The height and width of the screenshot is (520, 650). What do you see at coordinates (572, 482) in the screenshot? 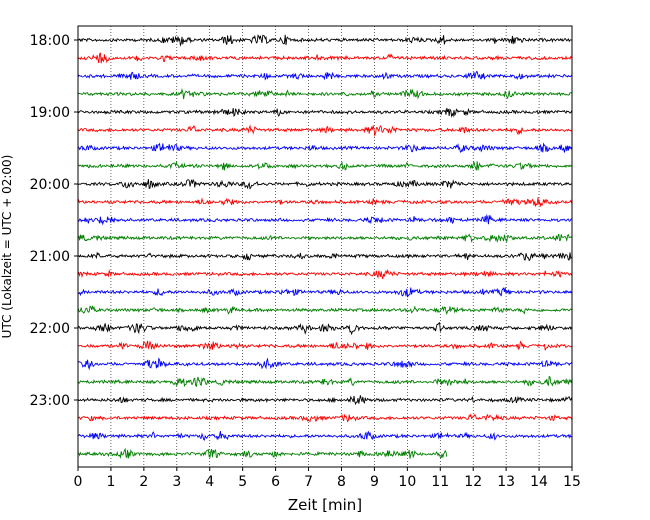
I see `x-tick-label: 15` at bounding box center [572, 482].